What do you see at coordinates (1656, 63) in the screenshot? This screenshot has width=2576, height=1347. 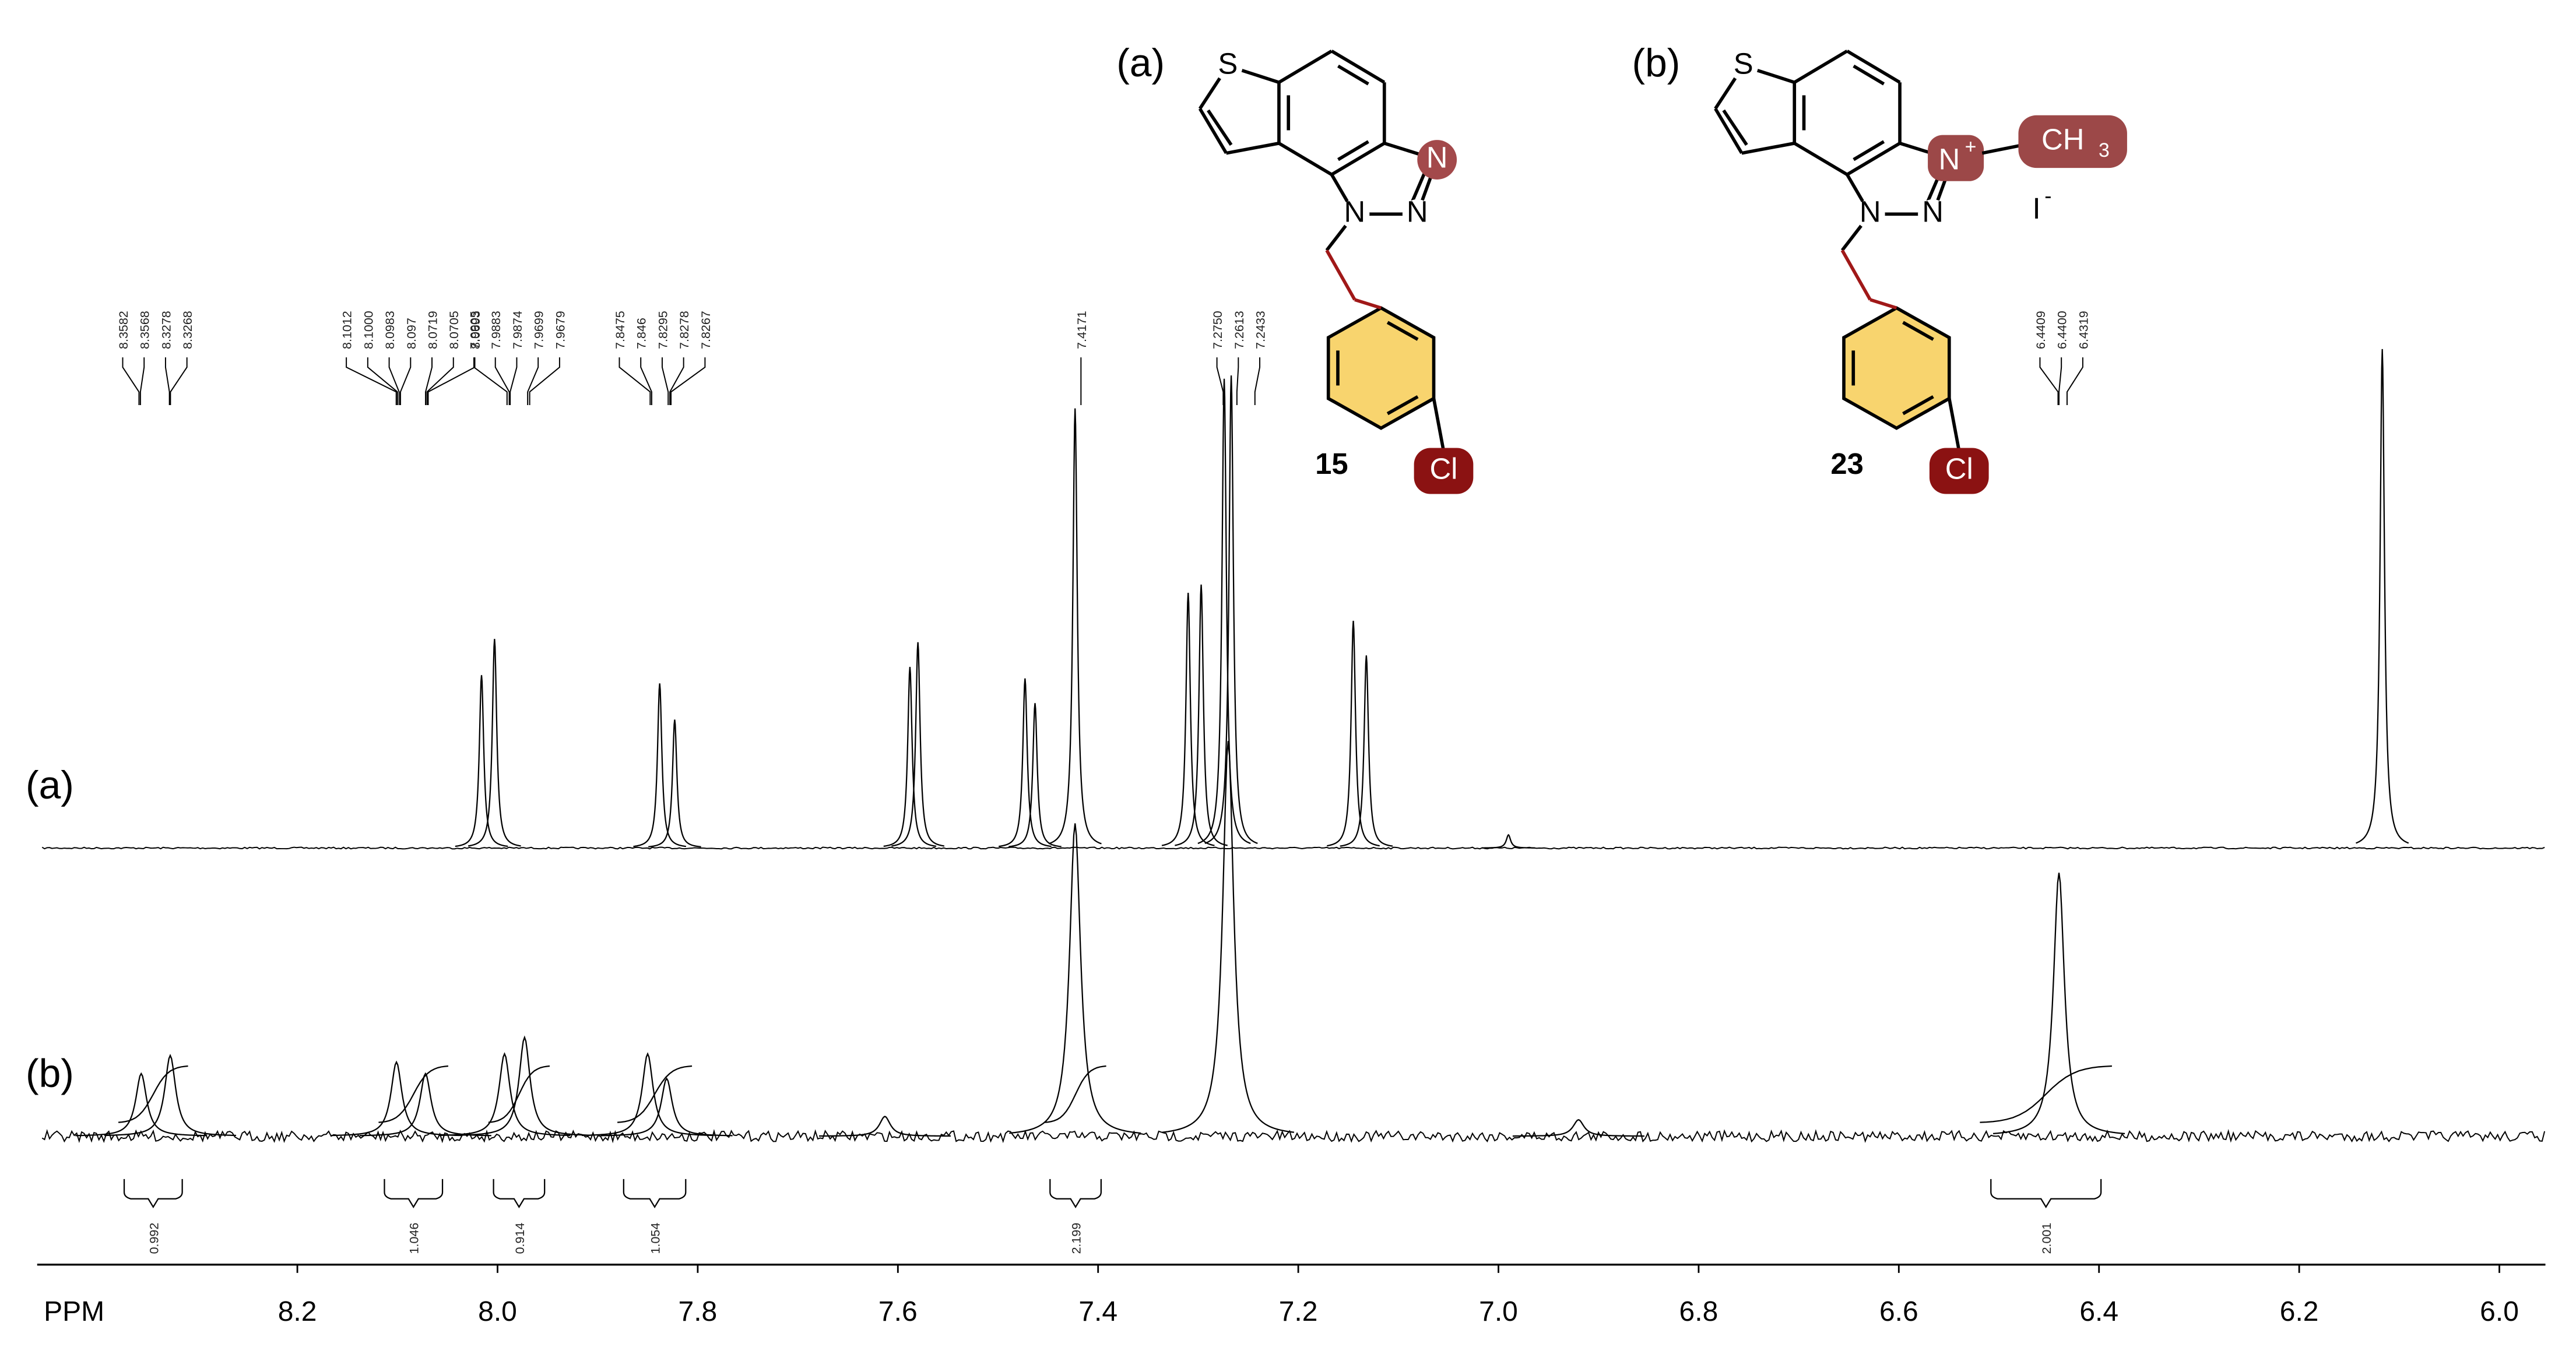 I see `structure-label: (b)` at bounding box center [1656, 63].